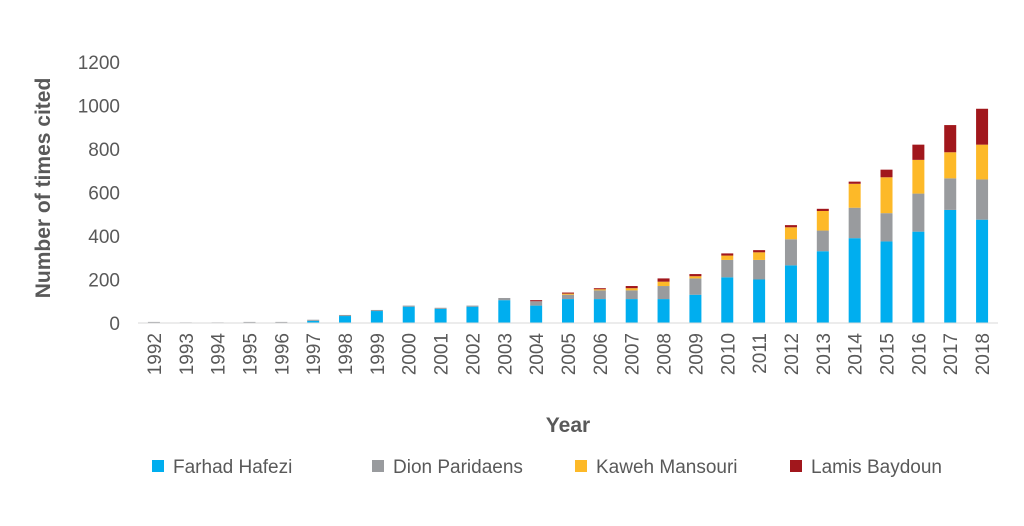  I want to click on x-tick-label: 2016, so click(919, 354).